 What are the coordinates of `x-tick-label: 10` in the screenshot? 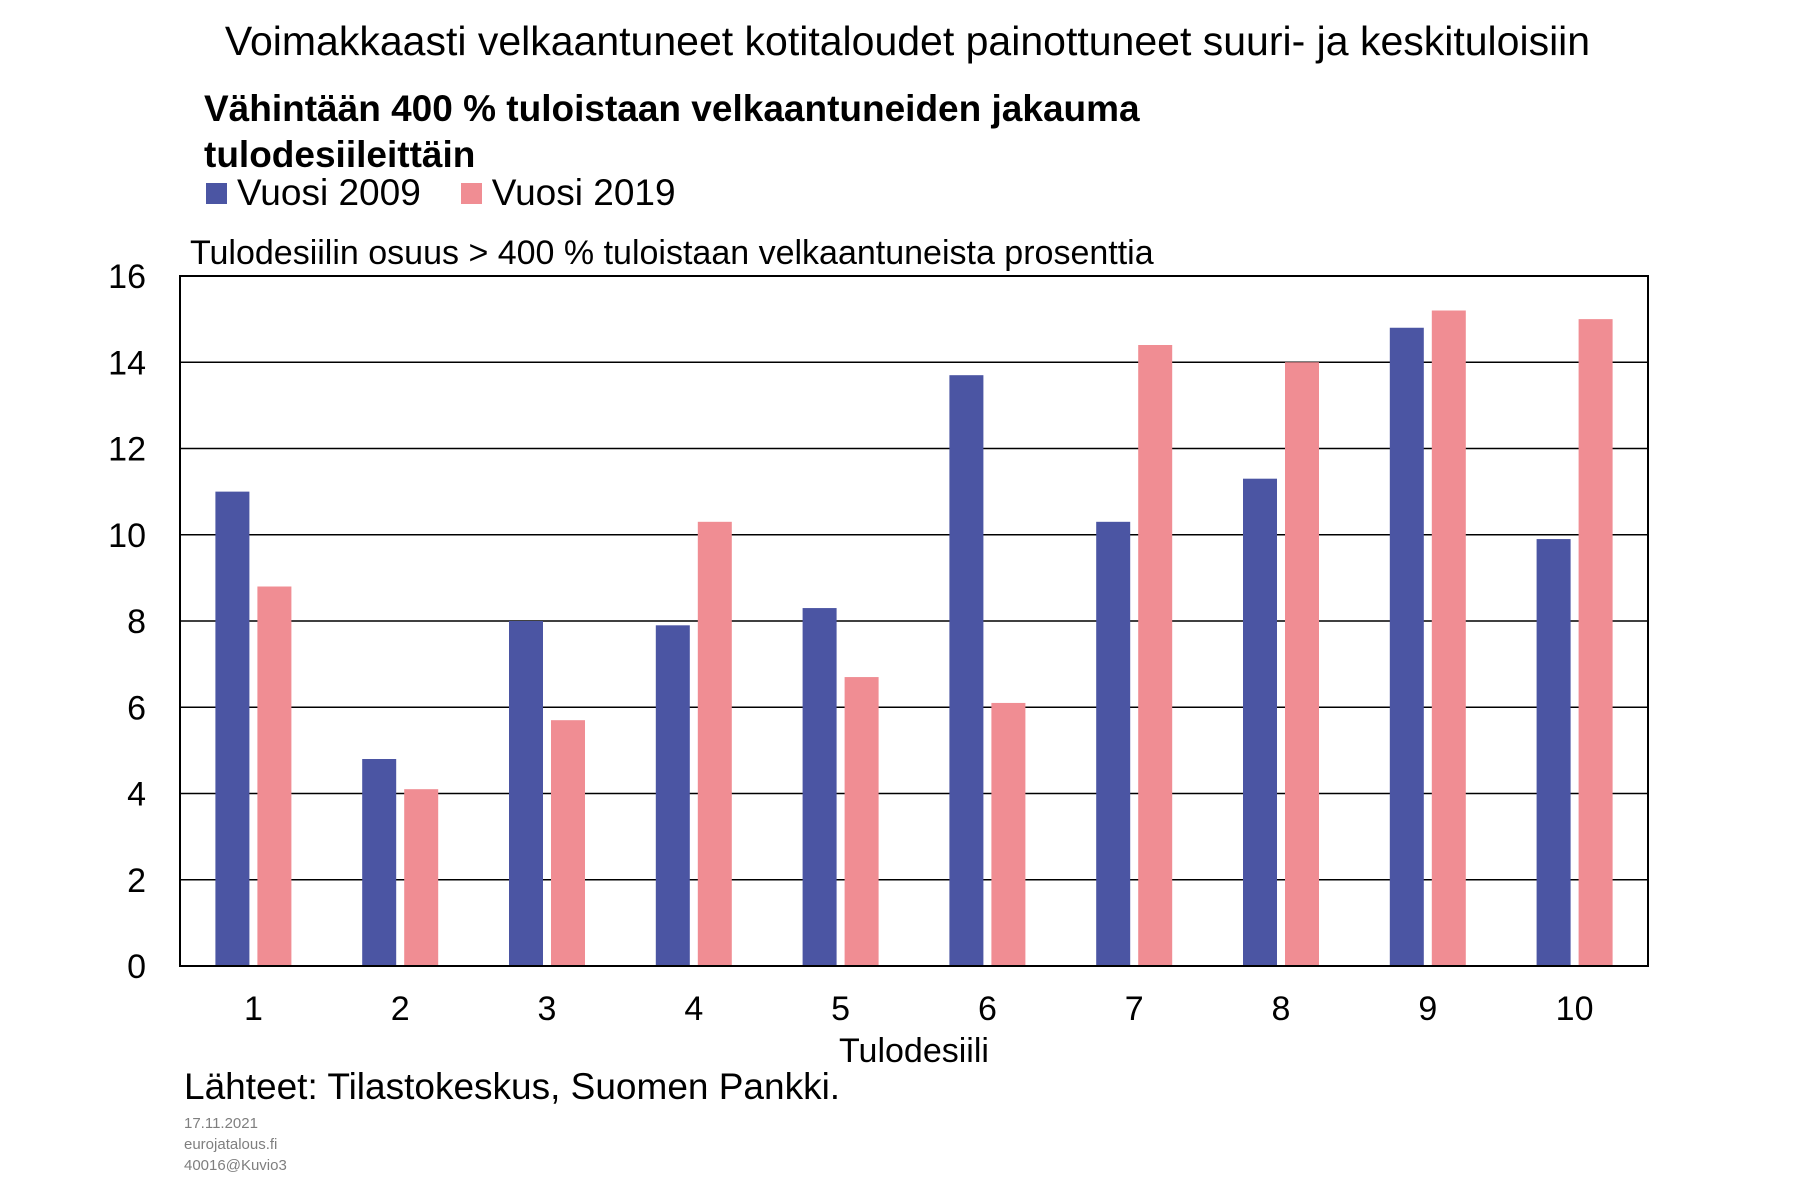 It's located at (1575, 1009).